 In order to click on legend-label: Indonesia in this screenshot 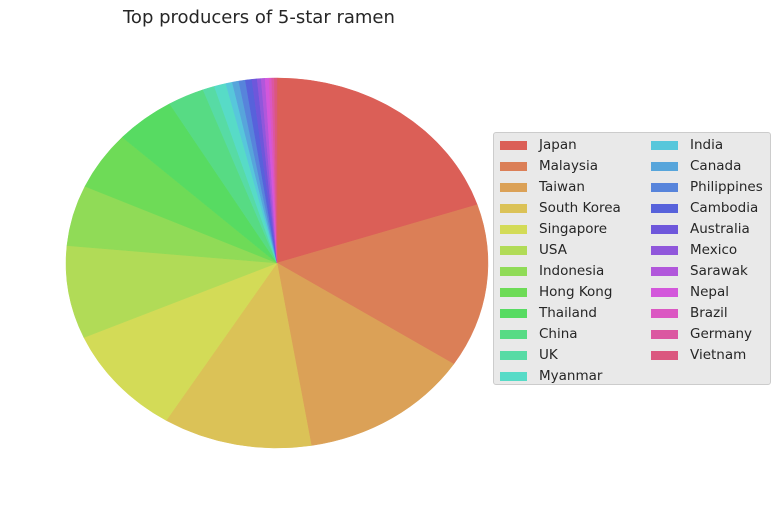, I will do `click(572, 271)`.